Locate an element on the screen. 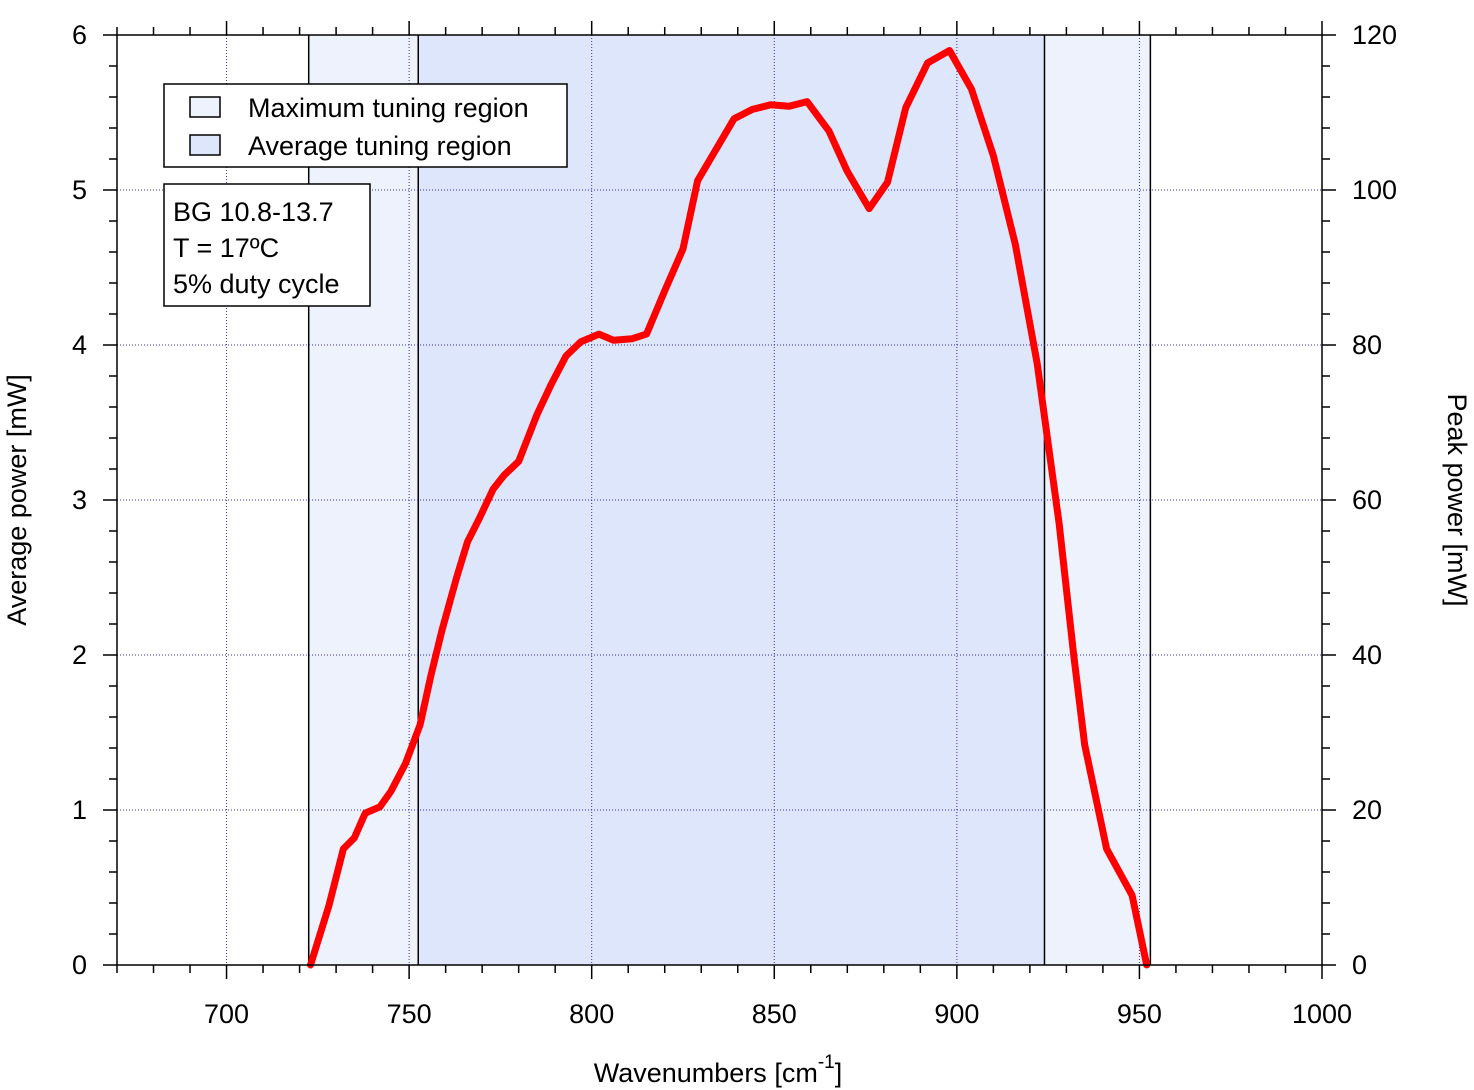 Image resolution: width=1474 pixels, height=1090 pixels. y2-tick-label-60: 60 is located at coordinates (1367, 500).